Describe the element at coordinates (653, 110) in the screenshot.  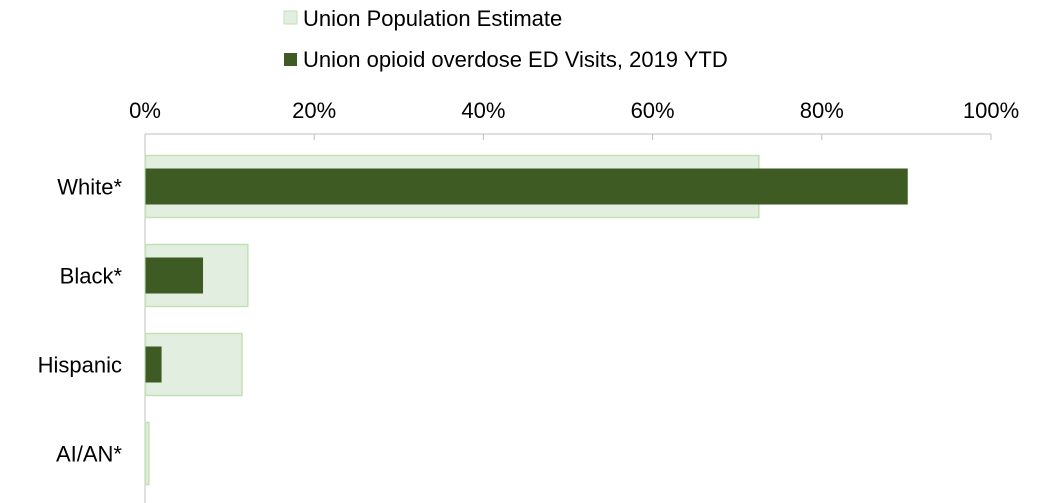
I see `x-tick-label: 60%` at that location.